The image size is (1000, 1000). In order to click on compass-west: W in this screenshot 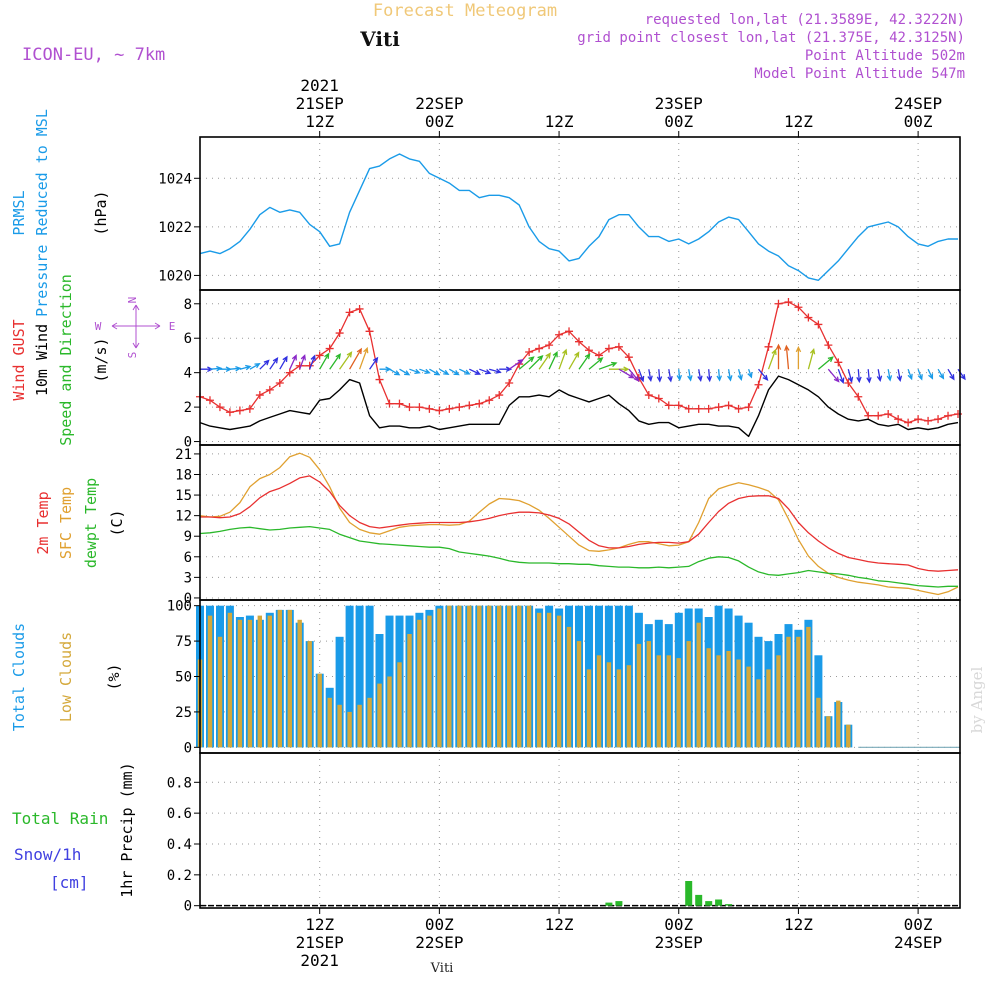, I will do `click(98, 326)`.